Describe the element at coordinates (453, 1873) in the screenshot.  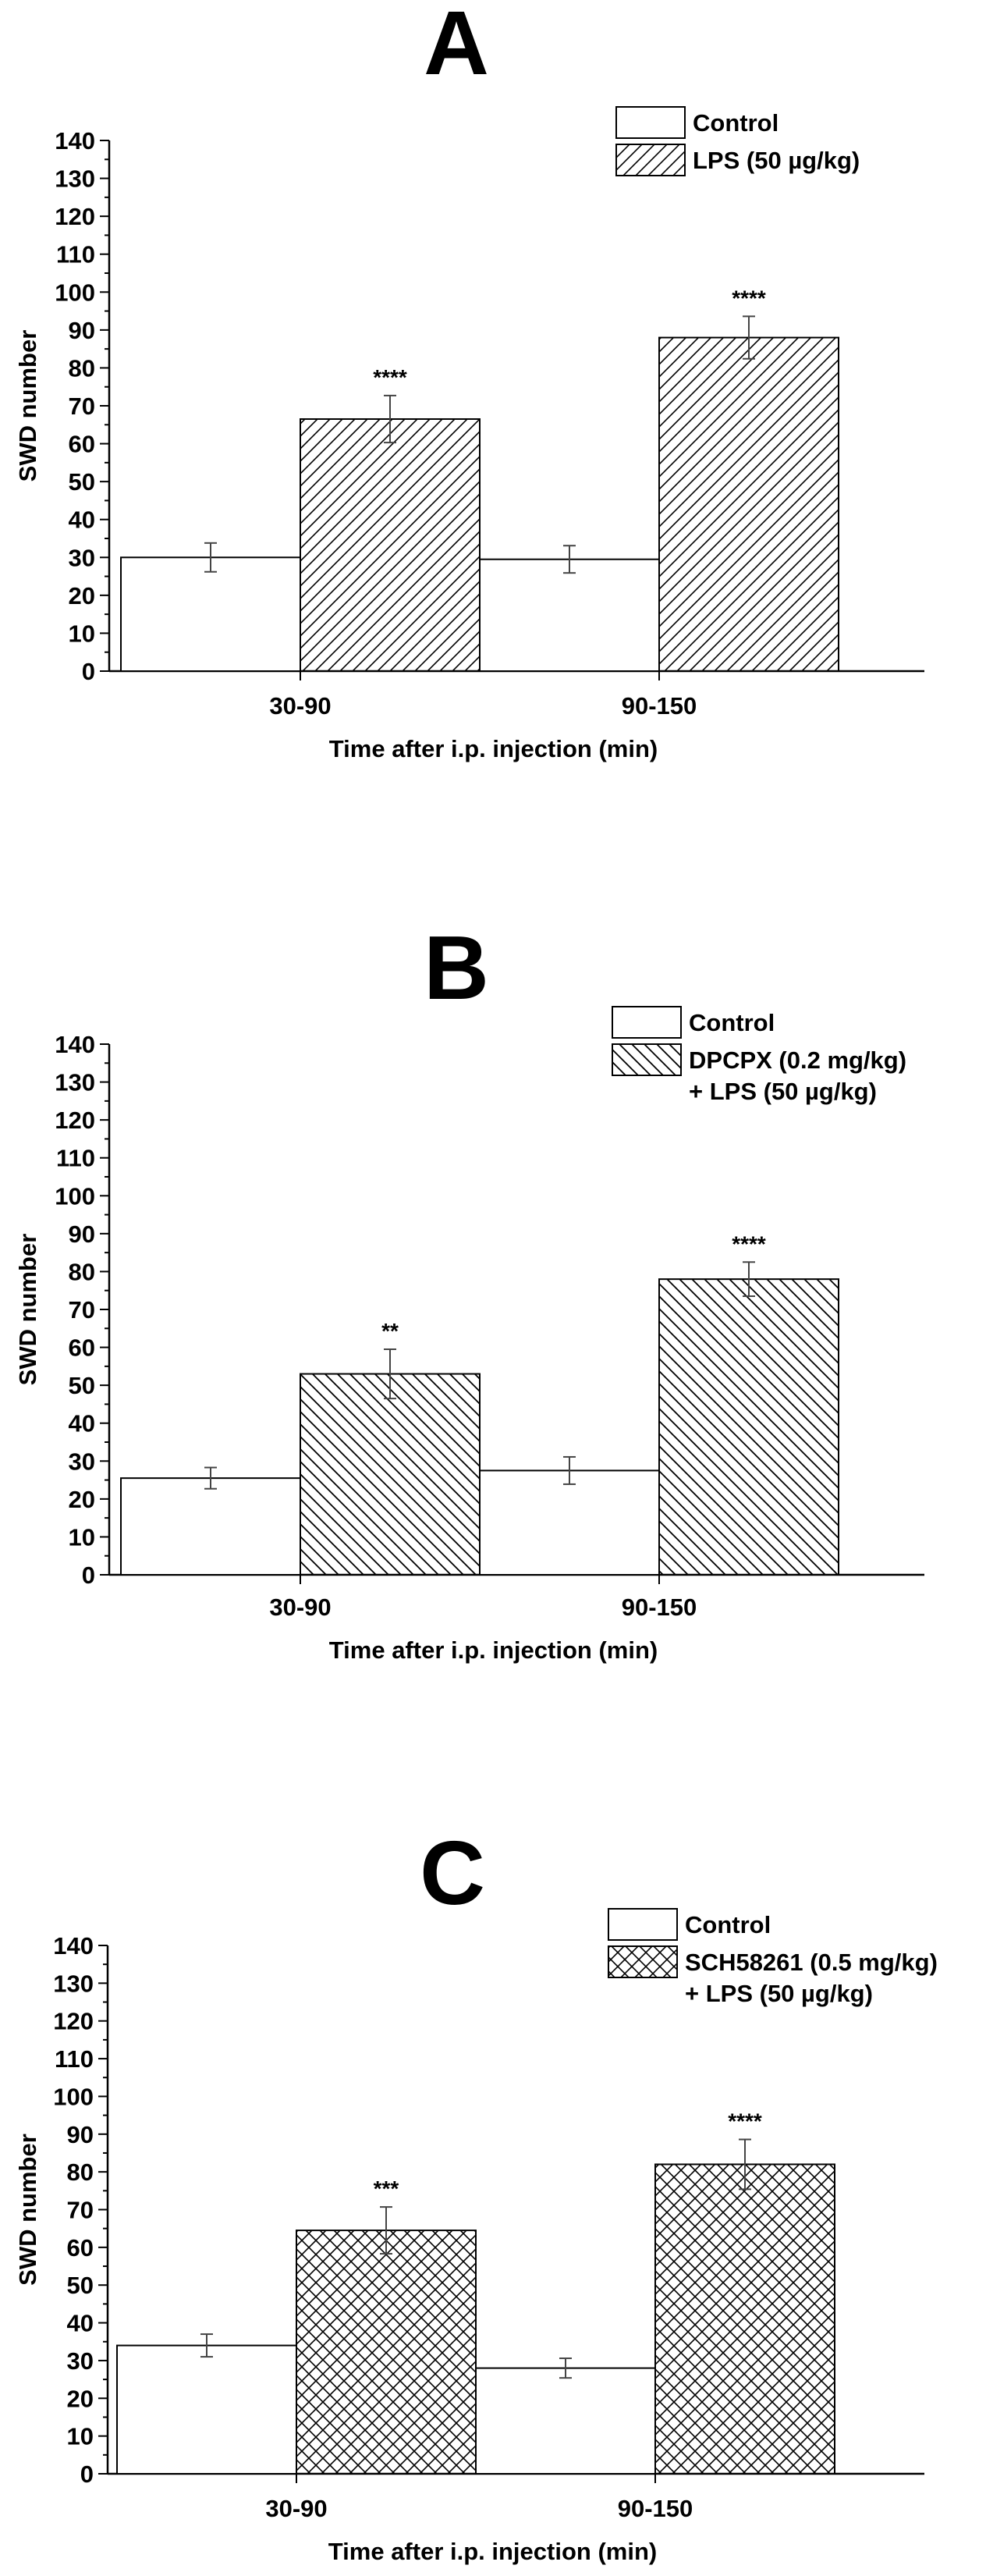
I see `panel-letter: C` at that location.